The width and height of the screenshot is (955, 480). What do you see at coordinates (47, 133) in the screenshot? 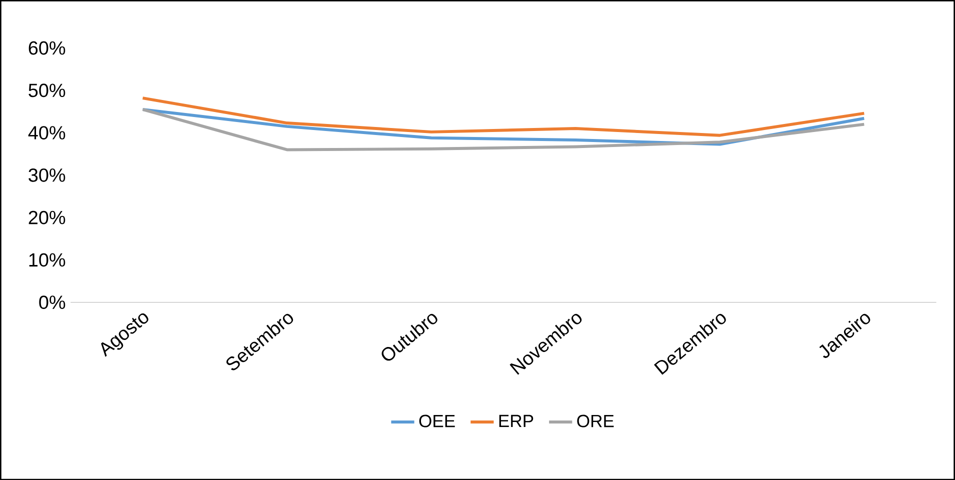
I see `y-tick-label: 40%` at bounding box center [47, 133].